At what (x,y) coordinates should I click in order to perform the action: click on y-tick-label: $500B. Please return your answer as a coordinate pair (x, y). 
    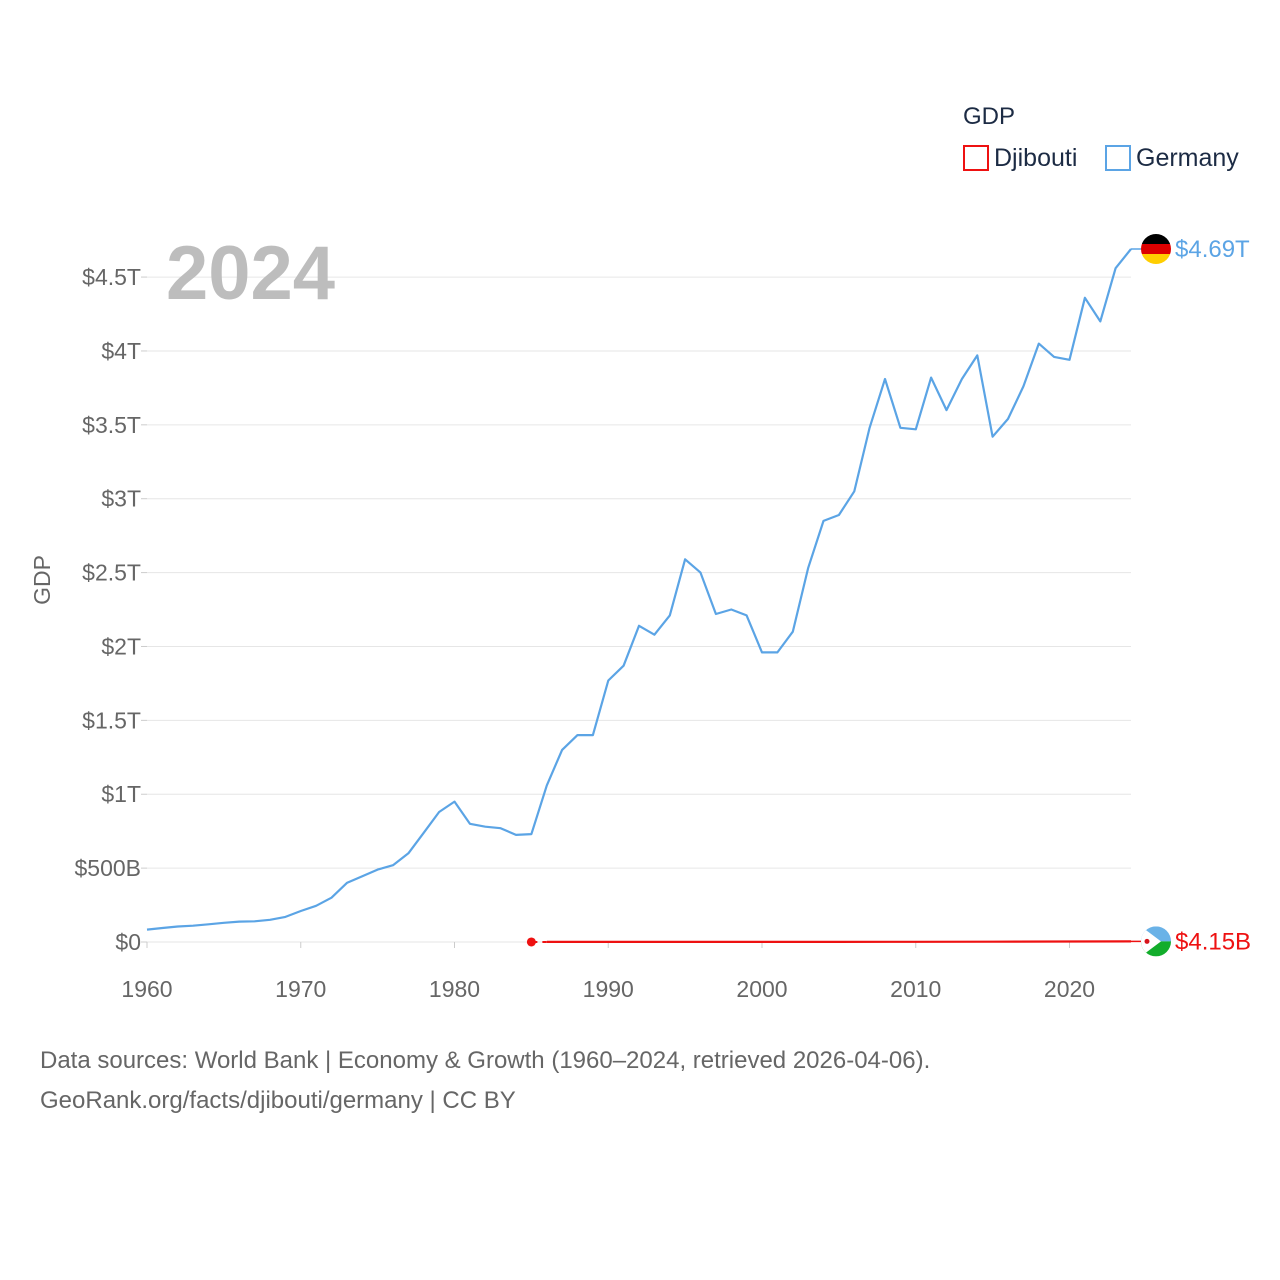
    Looking at the image, I should click on (107, 868).